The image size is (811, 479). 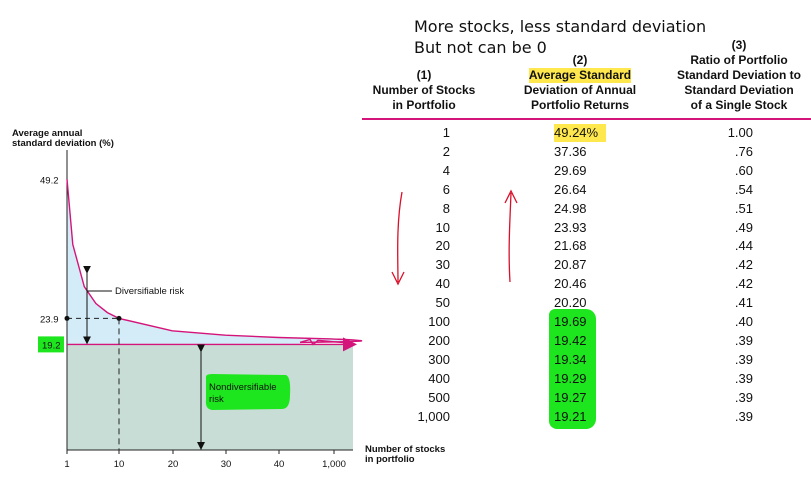 What do you see at coordinates (173, 464) in the screenshot?
I see `x-tick-label-2: 20` at bounding box center [173, 464].